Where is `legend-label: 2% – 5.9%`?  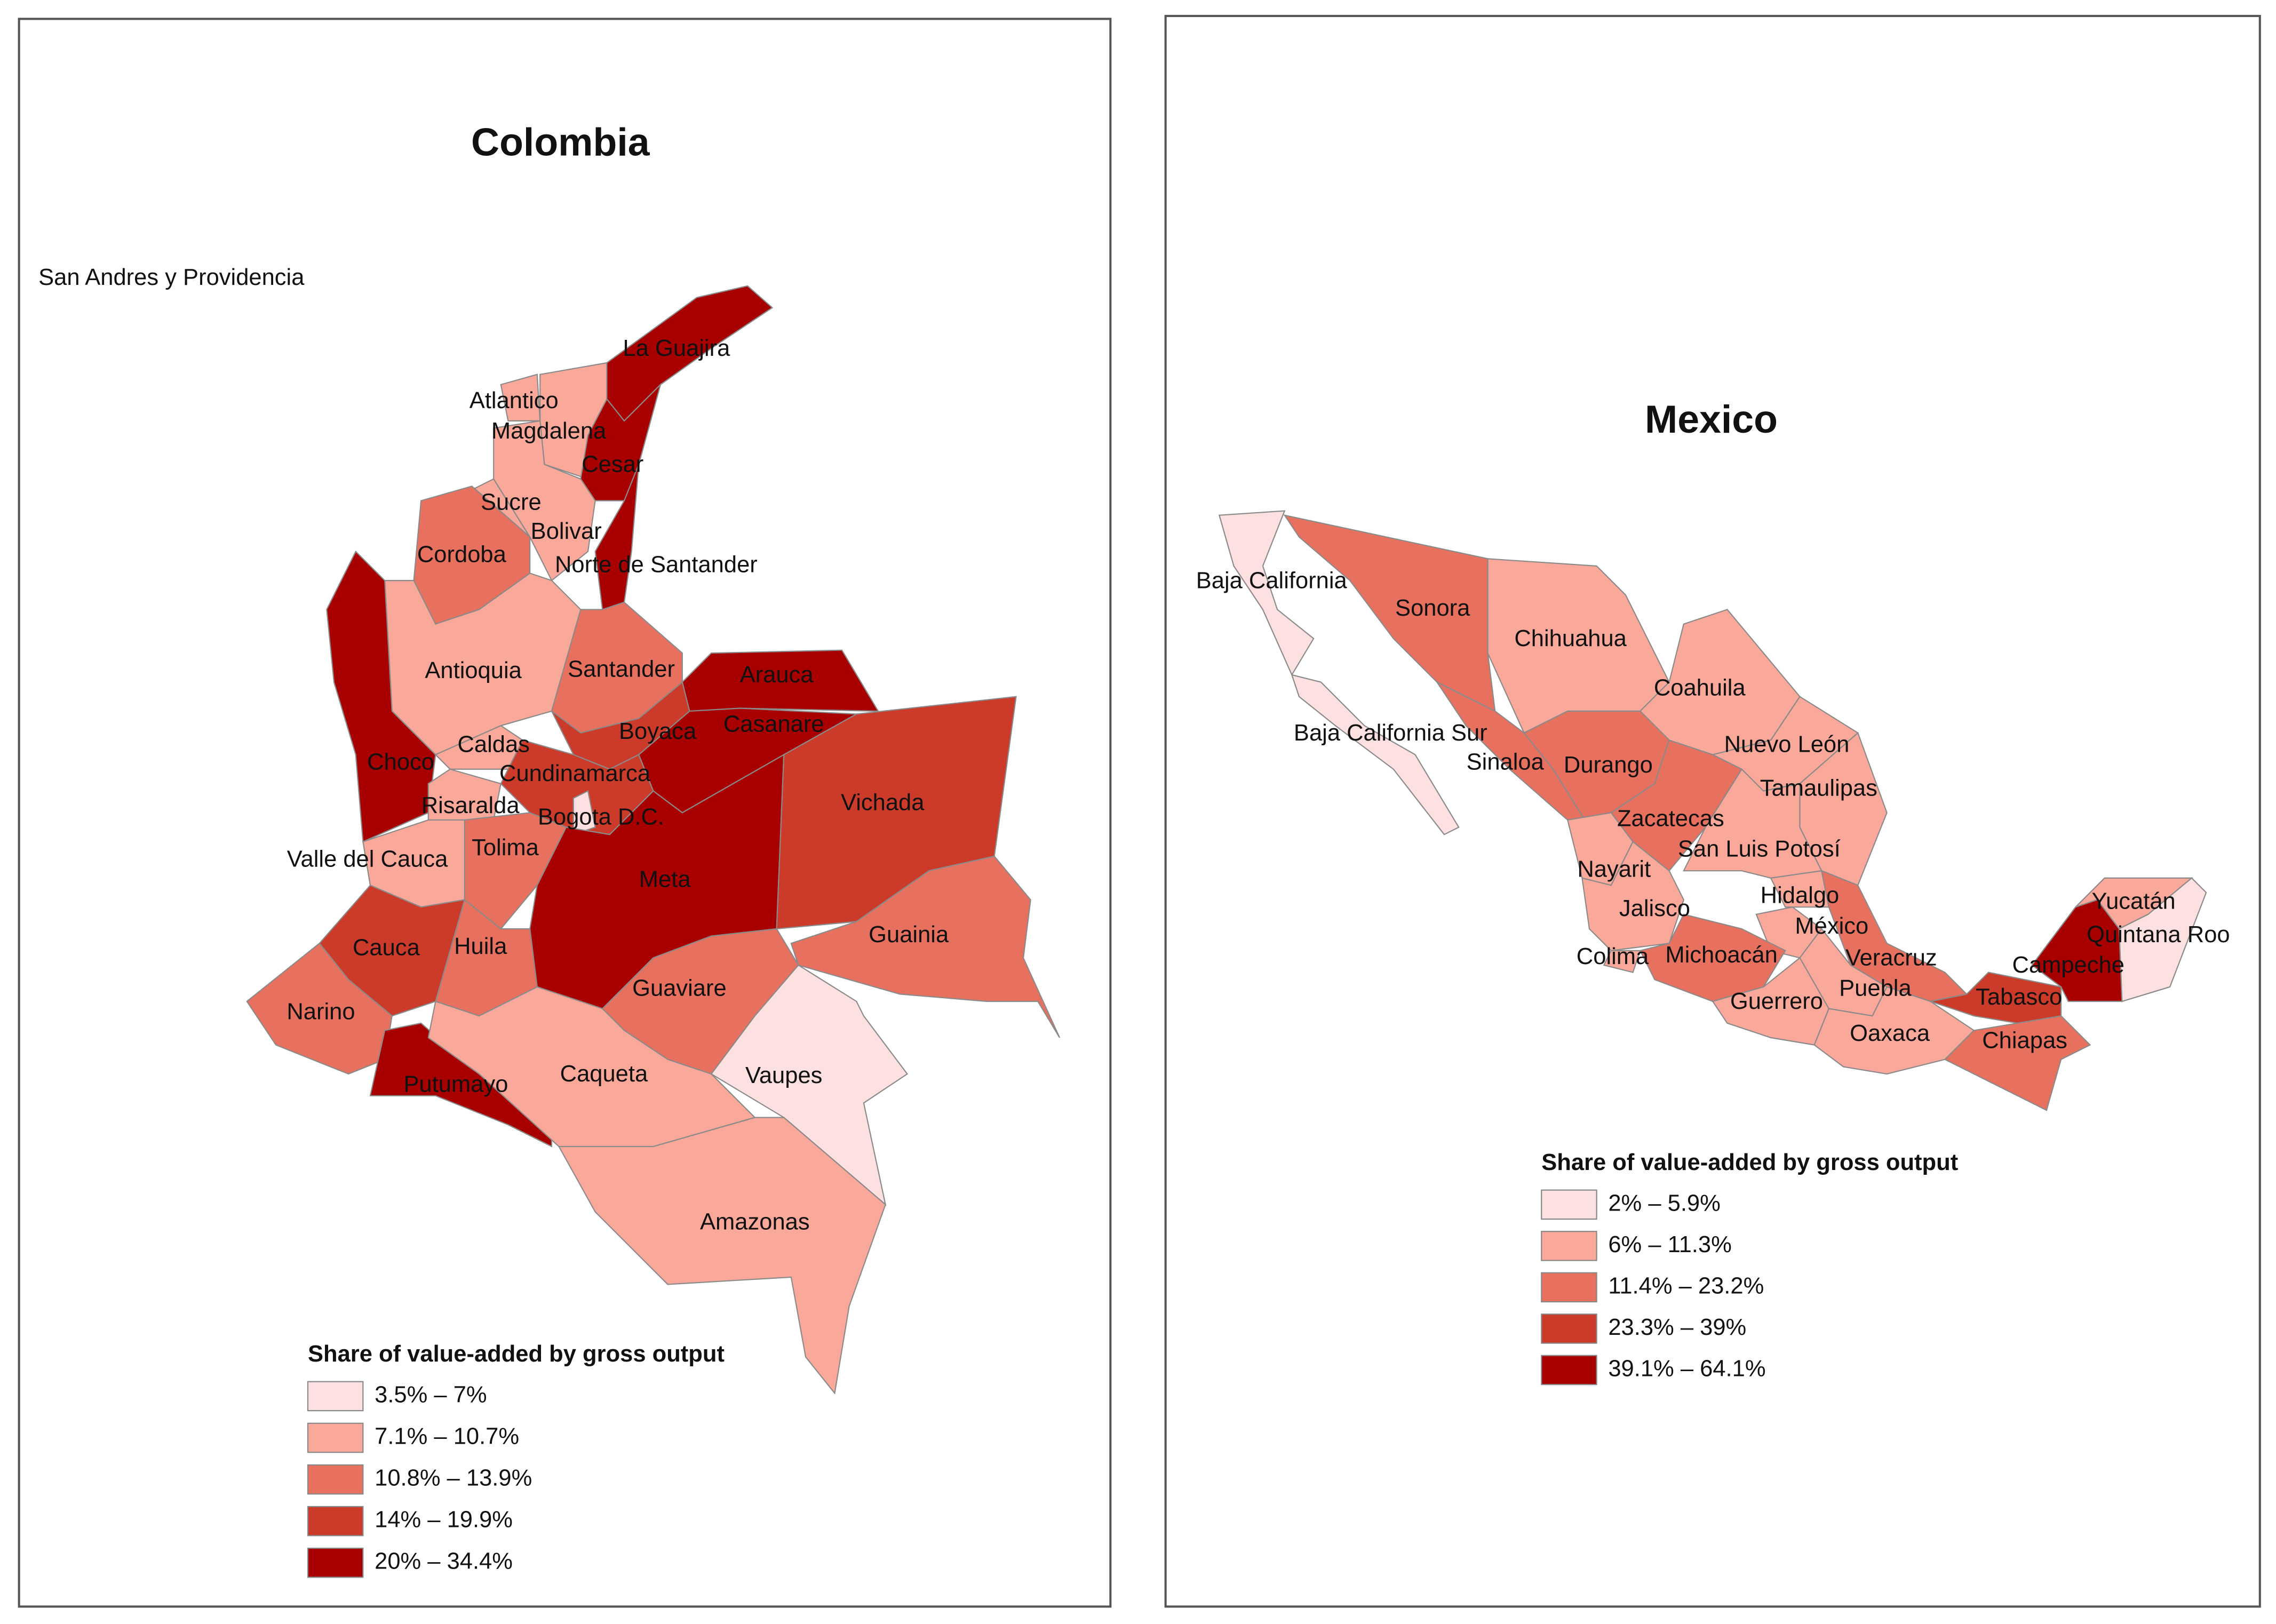 legend-label: 2% – 5.9% is located at coordinates (1664, 1203).